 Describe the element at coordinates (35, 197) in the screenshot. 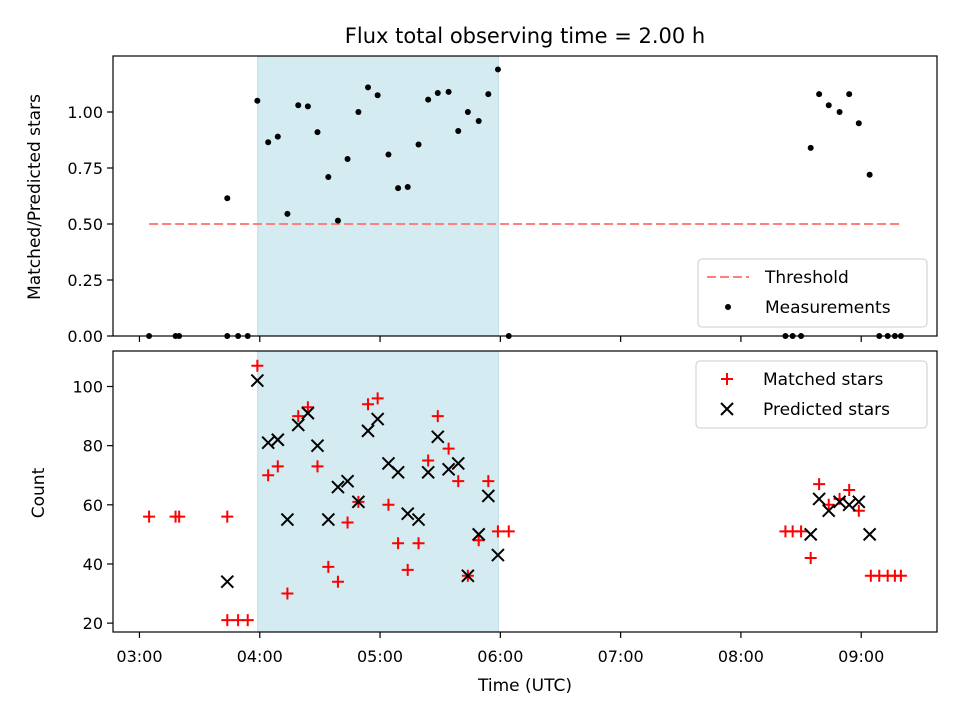

I see `top-y-axis-label: Matched/Predicted stars` at that location.